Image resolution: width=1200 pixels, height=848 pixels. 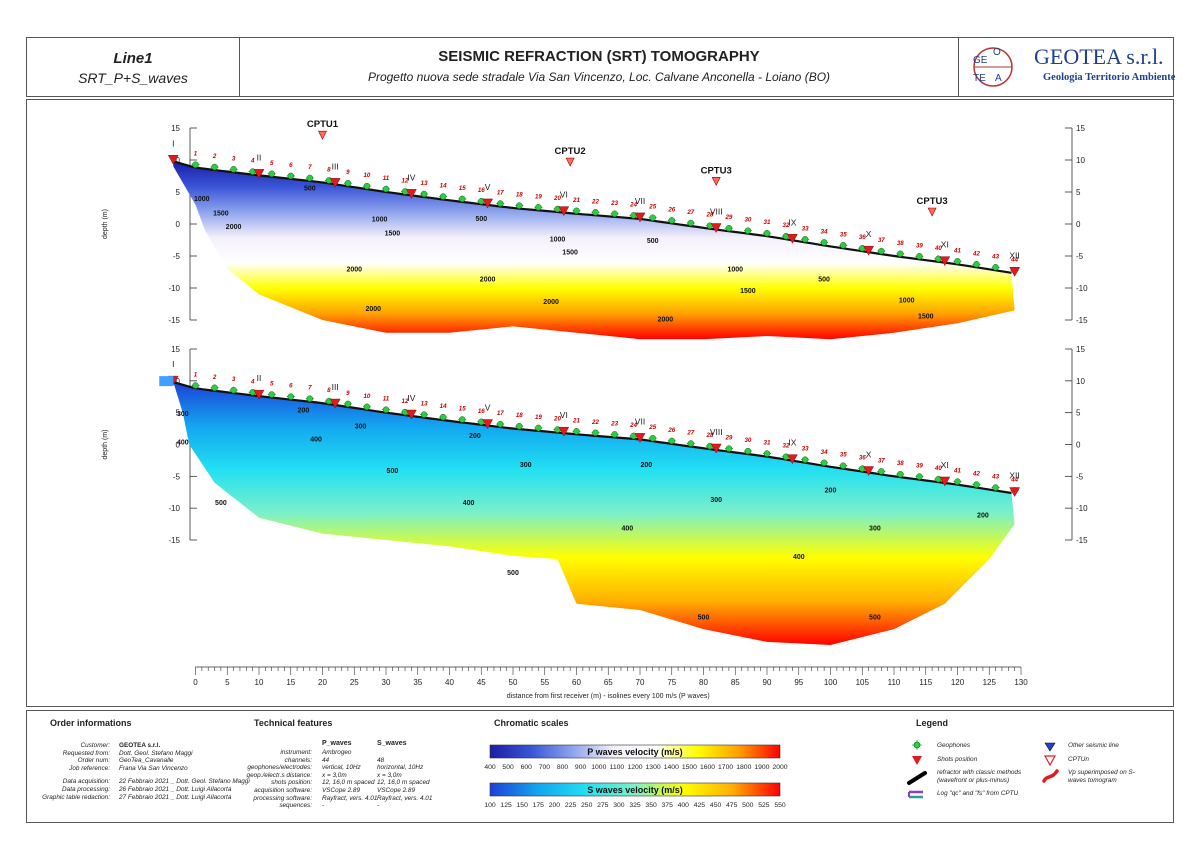 What do you see at coordinates (310, 167) in the screenshot?
I see `geophone-label: 7` at bounding box center [310, 167].